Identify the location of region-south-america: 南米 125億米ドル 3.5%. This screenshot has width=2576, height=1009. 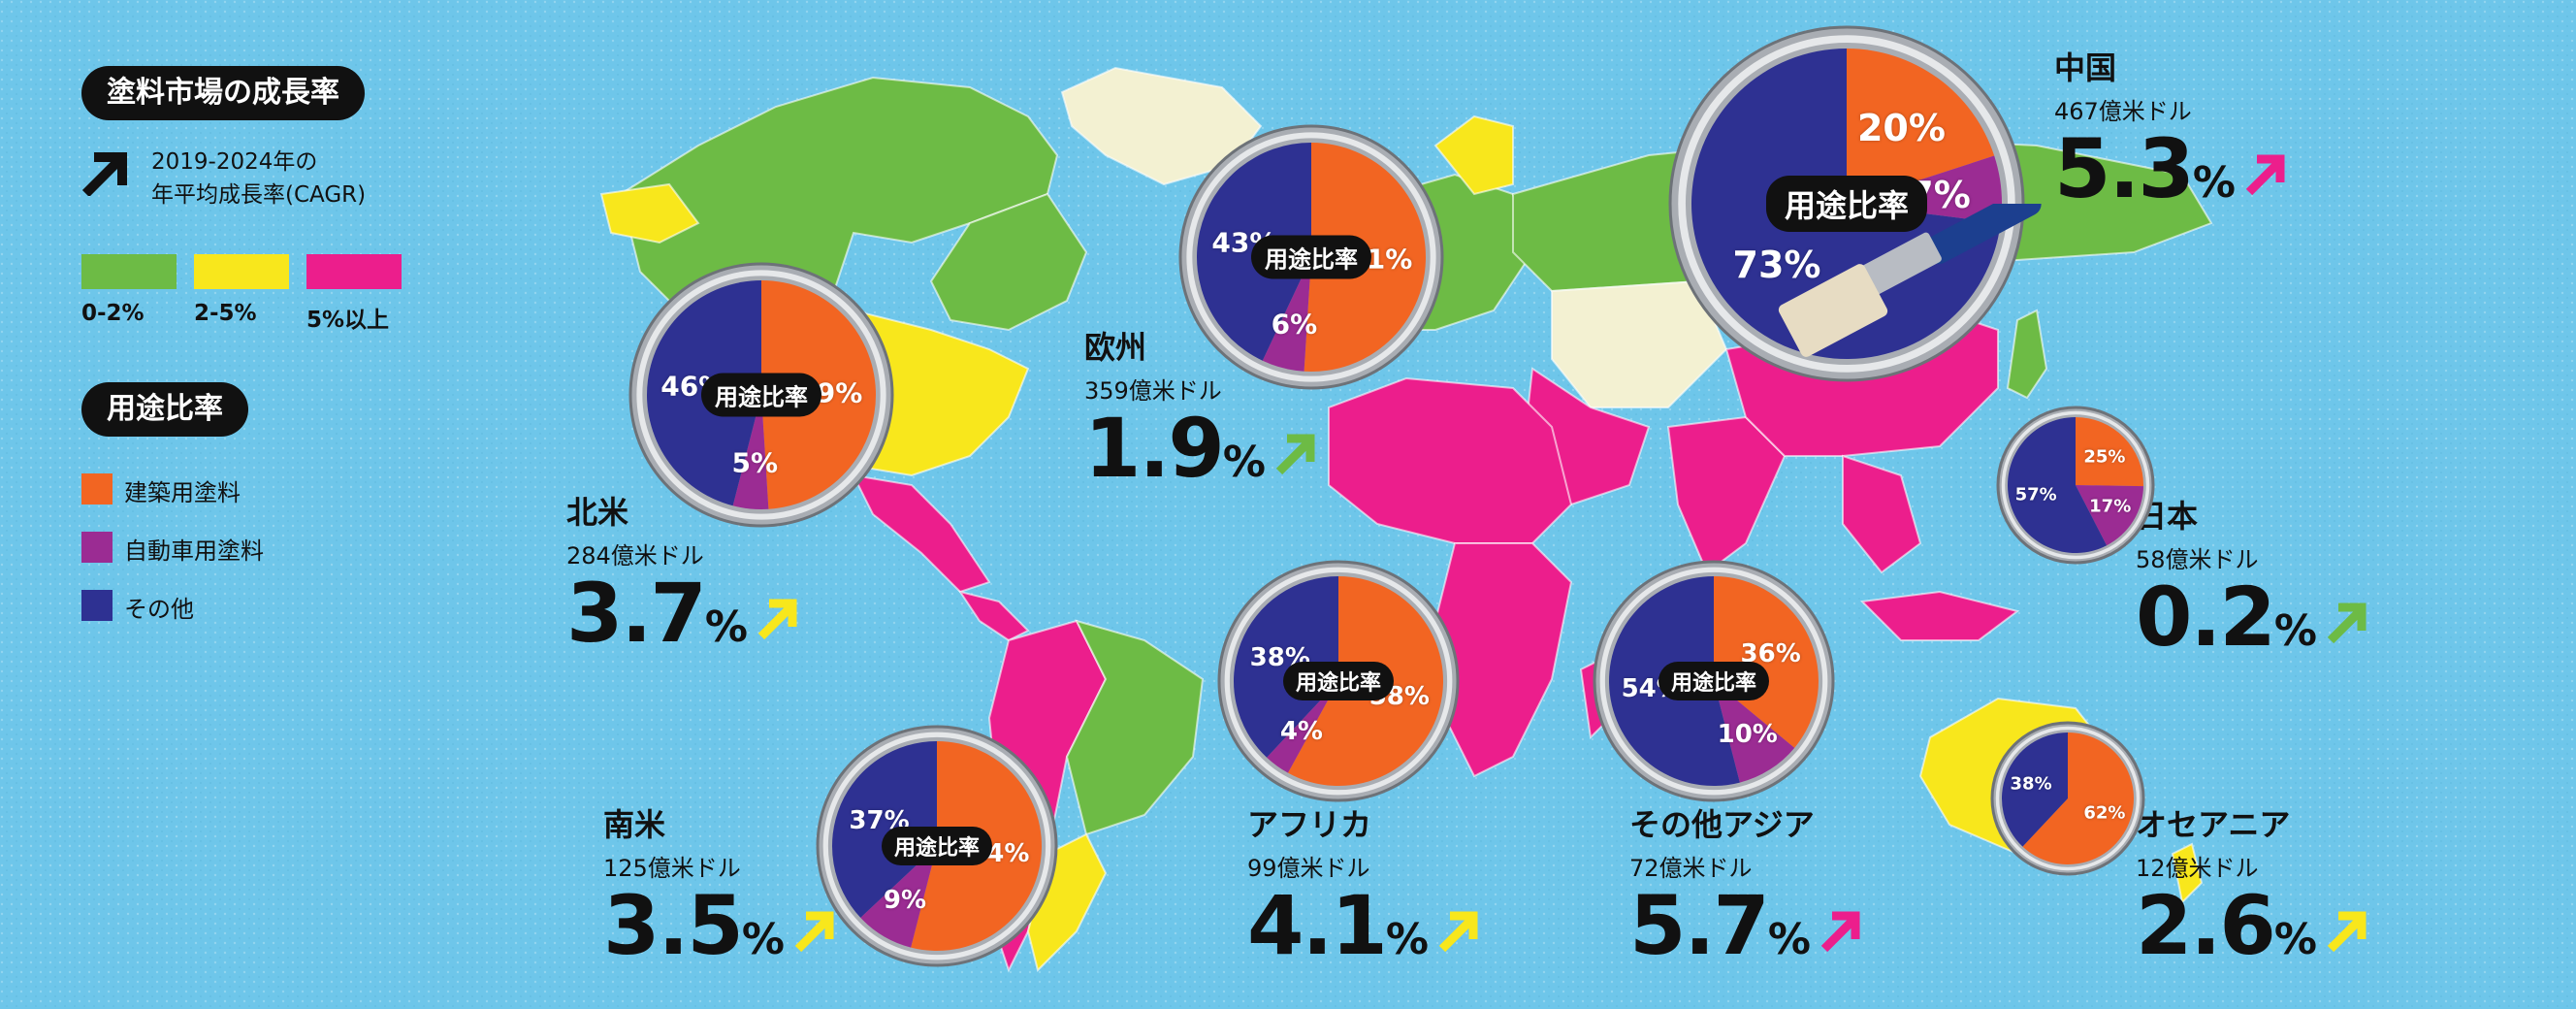
(721, 899).